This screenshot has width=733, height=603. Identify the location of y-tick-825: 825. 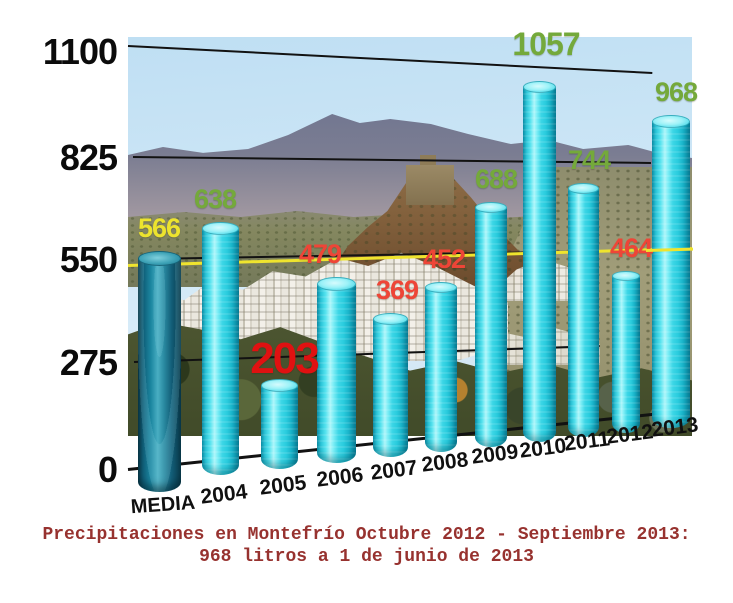
(88, 157).